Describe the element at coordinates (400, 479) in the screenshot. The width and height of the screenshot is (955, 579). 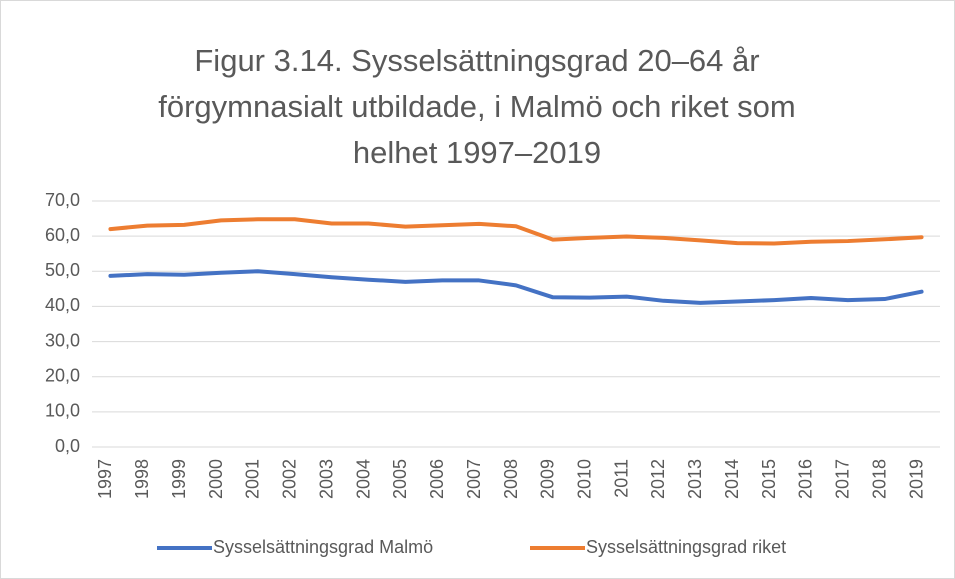
I see `x-tick-label: 2005` at that location.